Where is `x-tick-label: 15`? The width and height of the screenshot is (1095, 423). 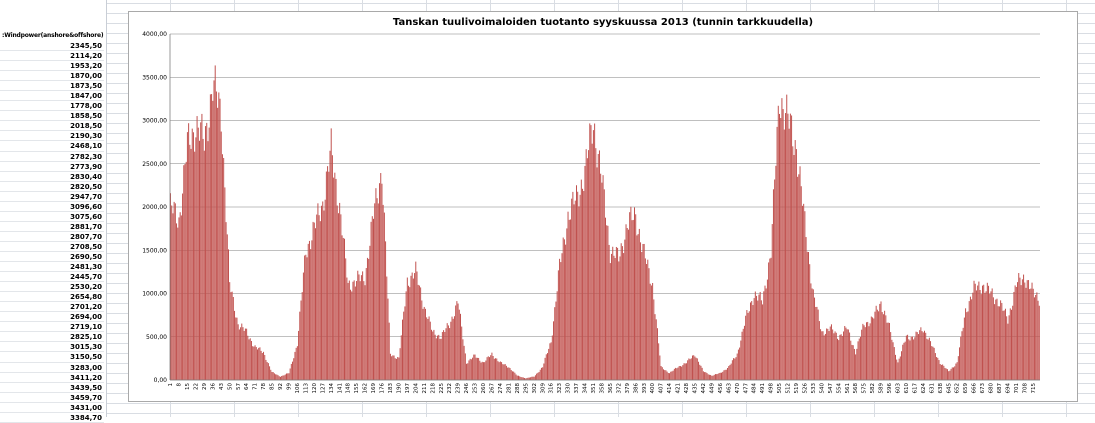 x-tick-label: 15 is located at coordinates (188, 385).